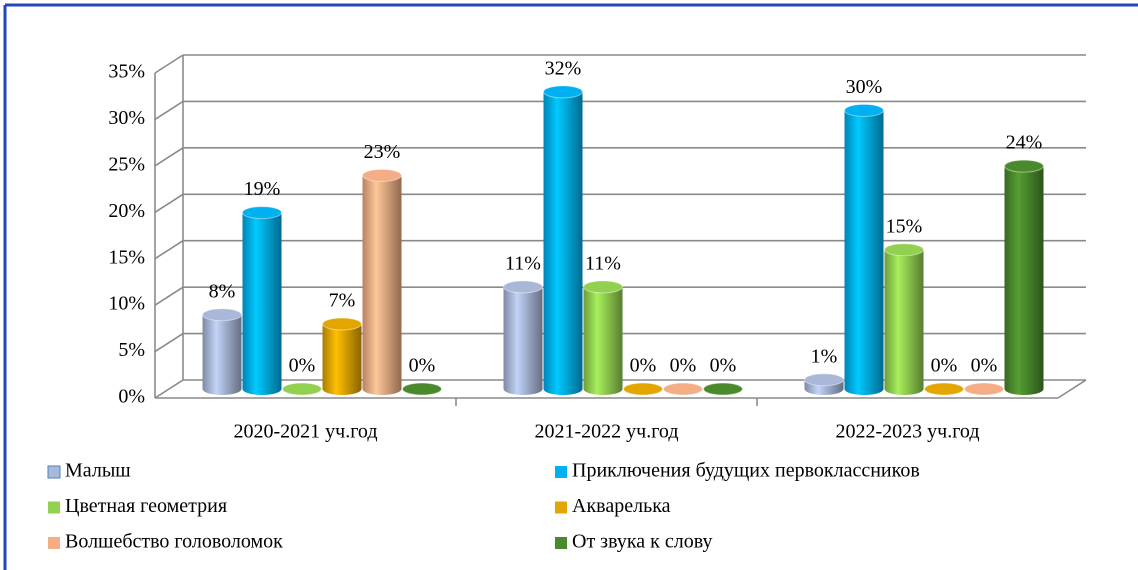 This screenshot has height=570, width=1138. Describe the element at coordinates (222, 291) in the screenshot. I see `data-label: 8%` at that location.